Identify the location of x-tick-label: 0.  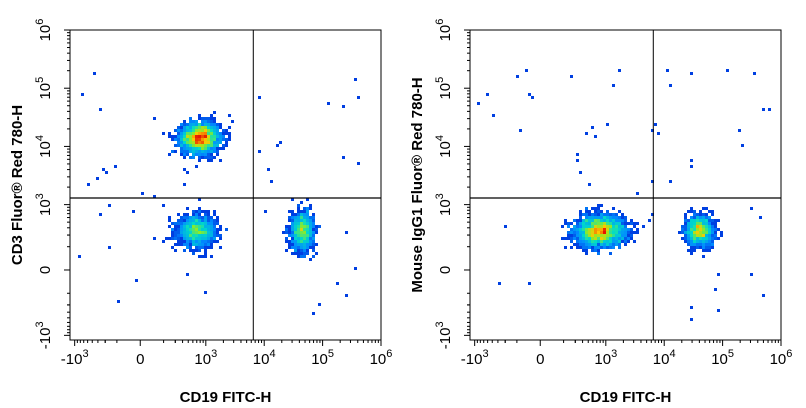
(540, 359).